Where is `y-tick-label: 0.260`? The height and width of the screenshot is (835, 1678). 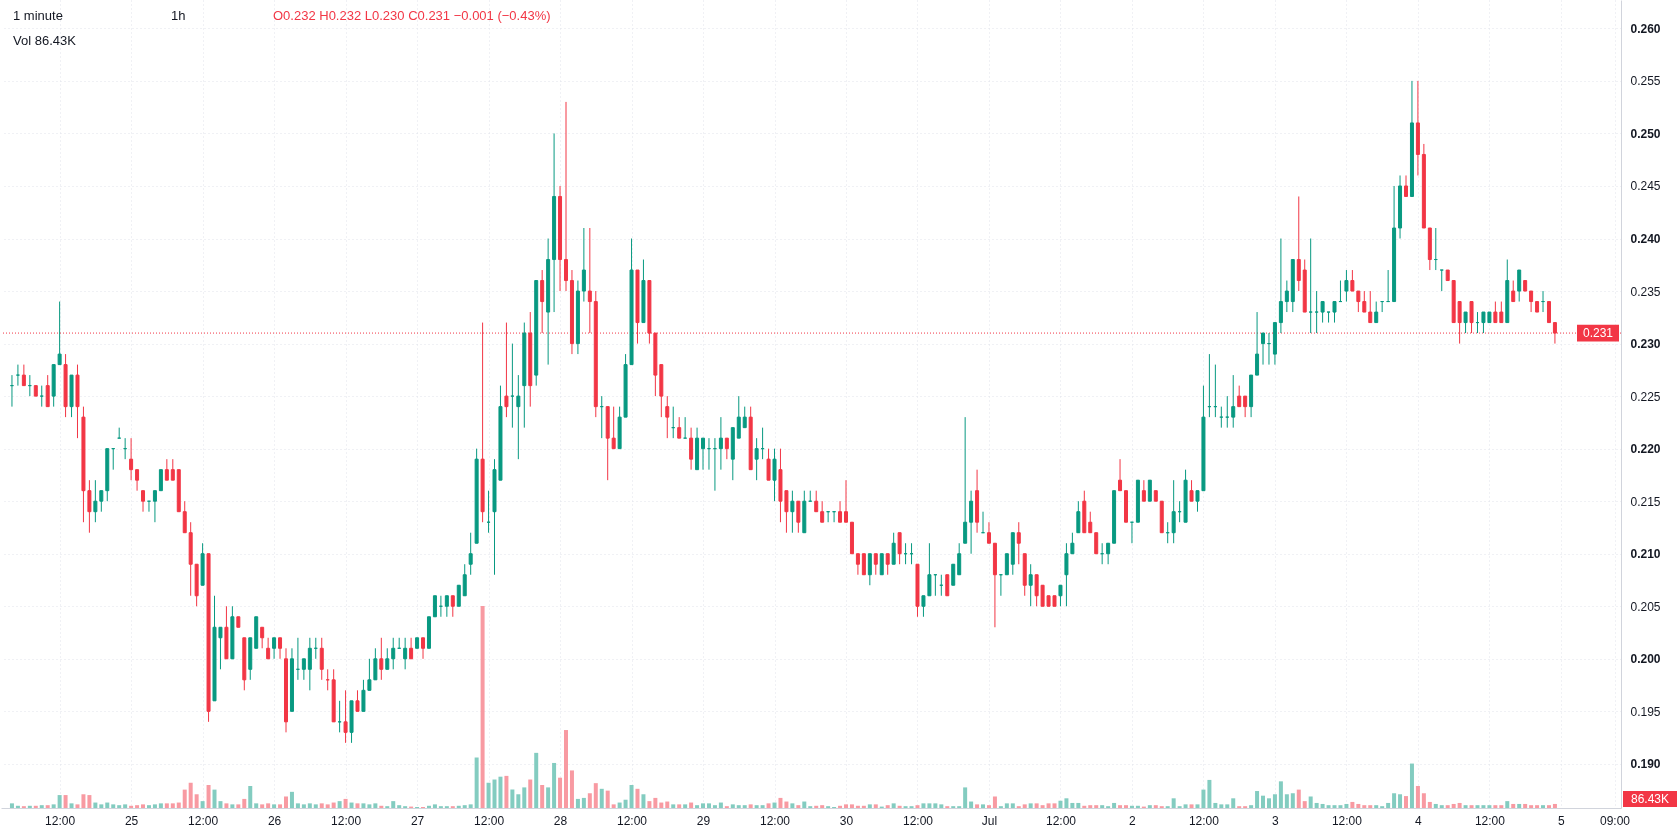
y-tick-label: 0.260 is located at coordinates (1645, 28).